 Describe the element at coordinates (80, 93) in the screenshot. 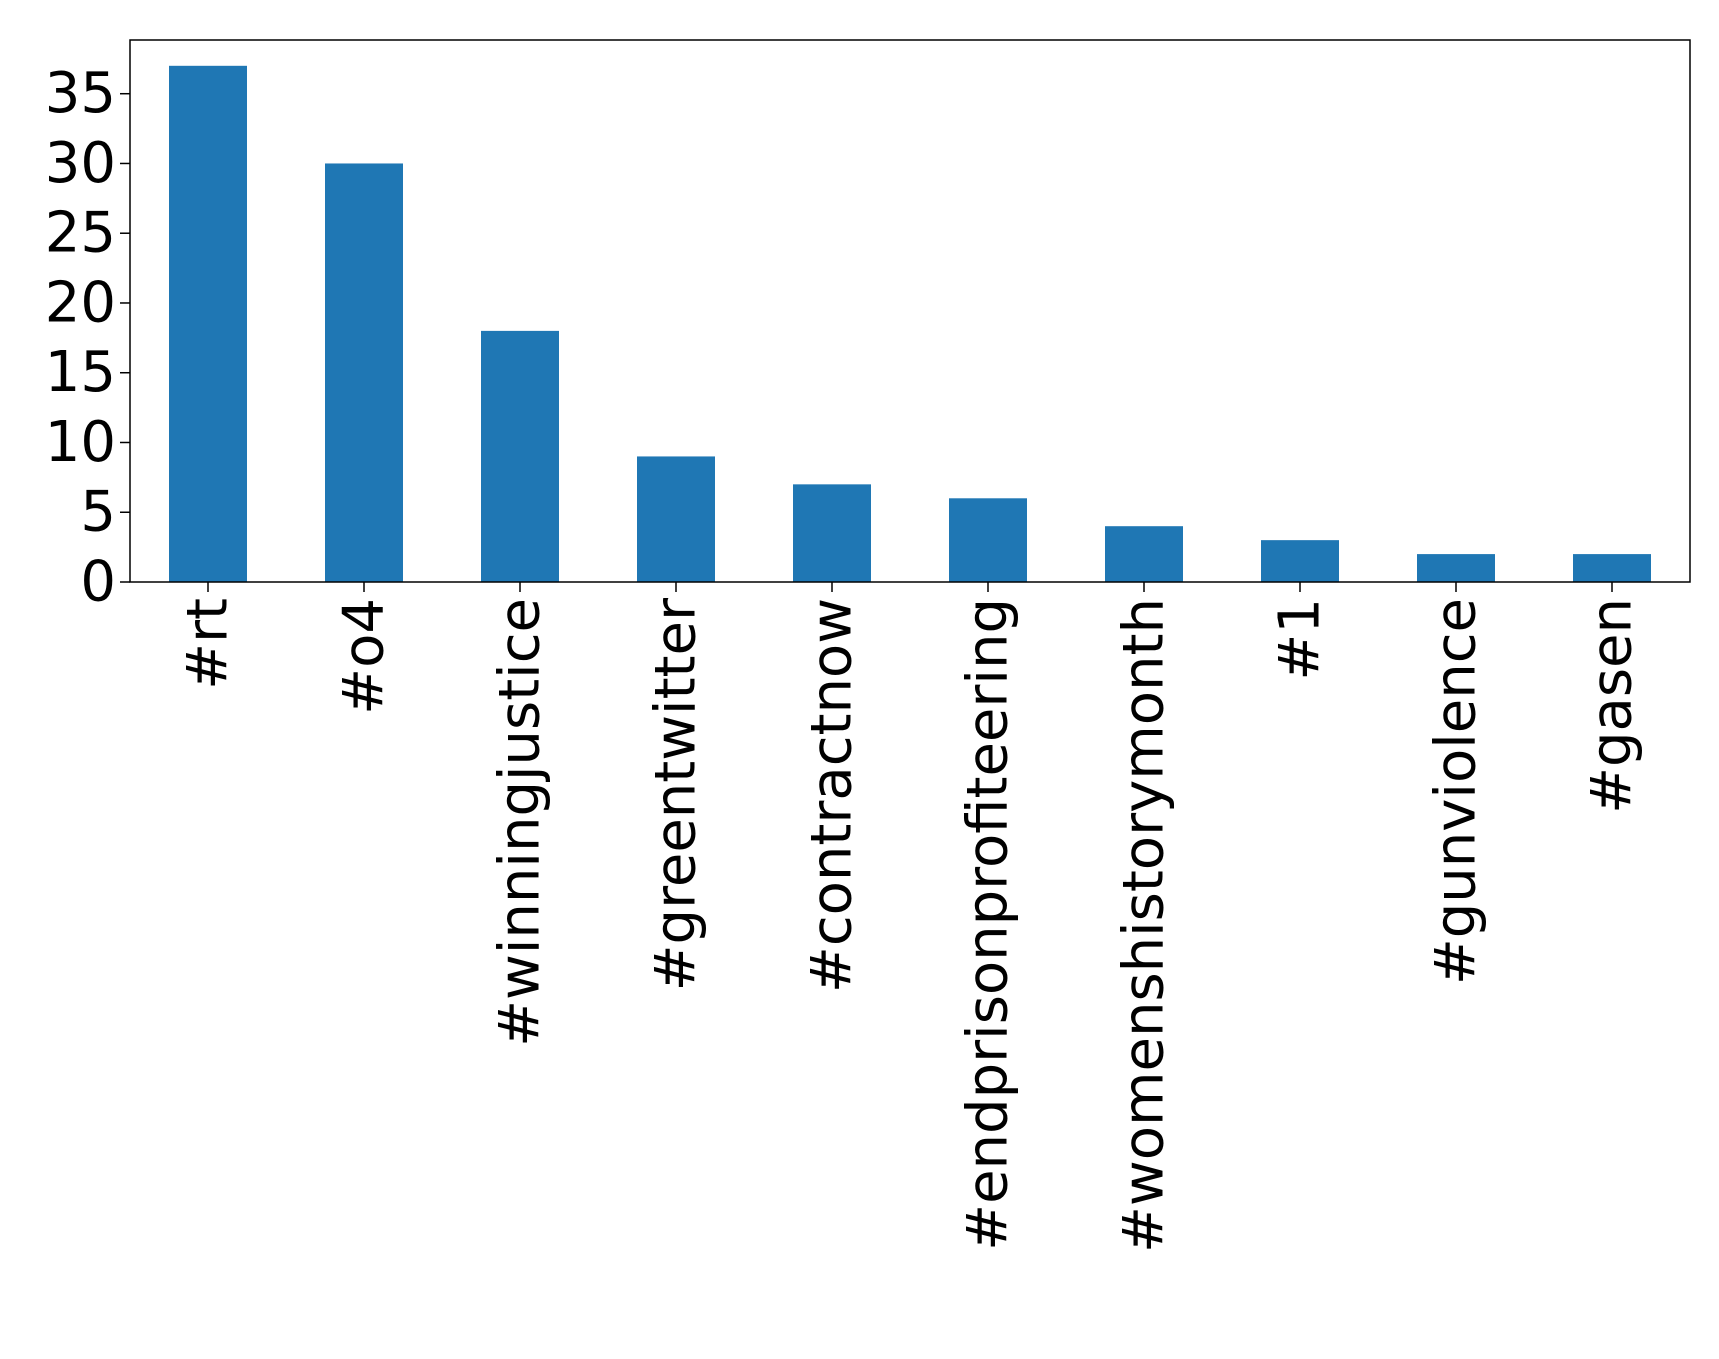

I see `y-tick-label: 35` at that location.